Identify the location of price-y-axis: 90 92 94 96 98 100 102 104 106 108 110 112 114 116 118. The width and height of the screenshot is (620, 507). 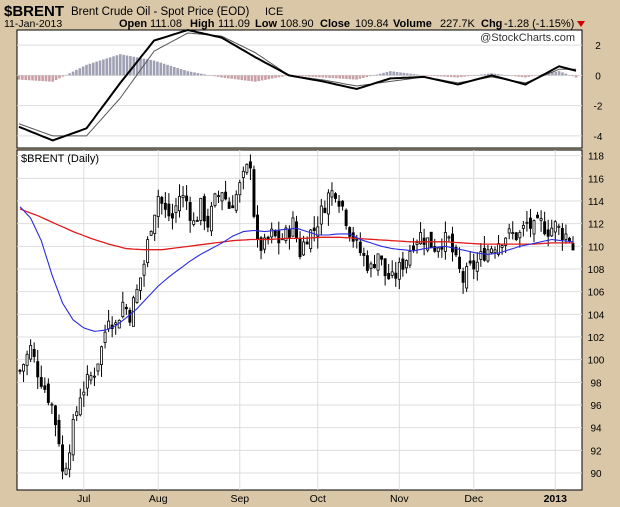
(596, 316).